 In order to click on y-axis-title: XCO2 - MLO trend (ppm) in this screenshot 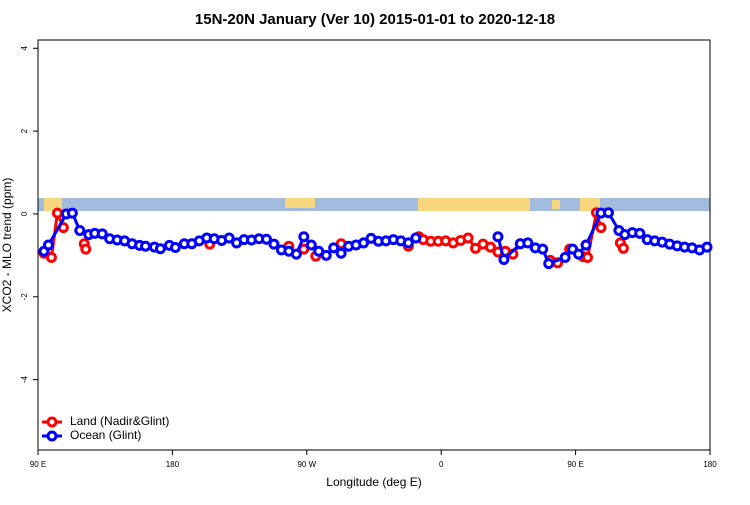, I will do `click(7, 245)`.